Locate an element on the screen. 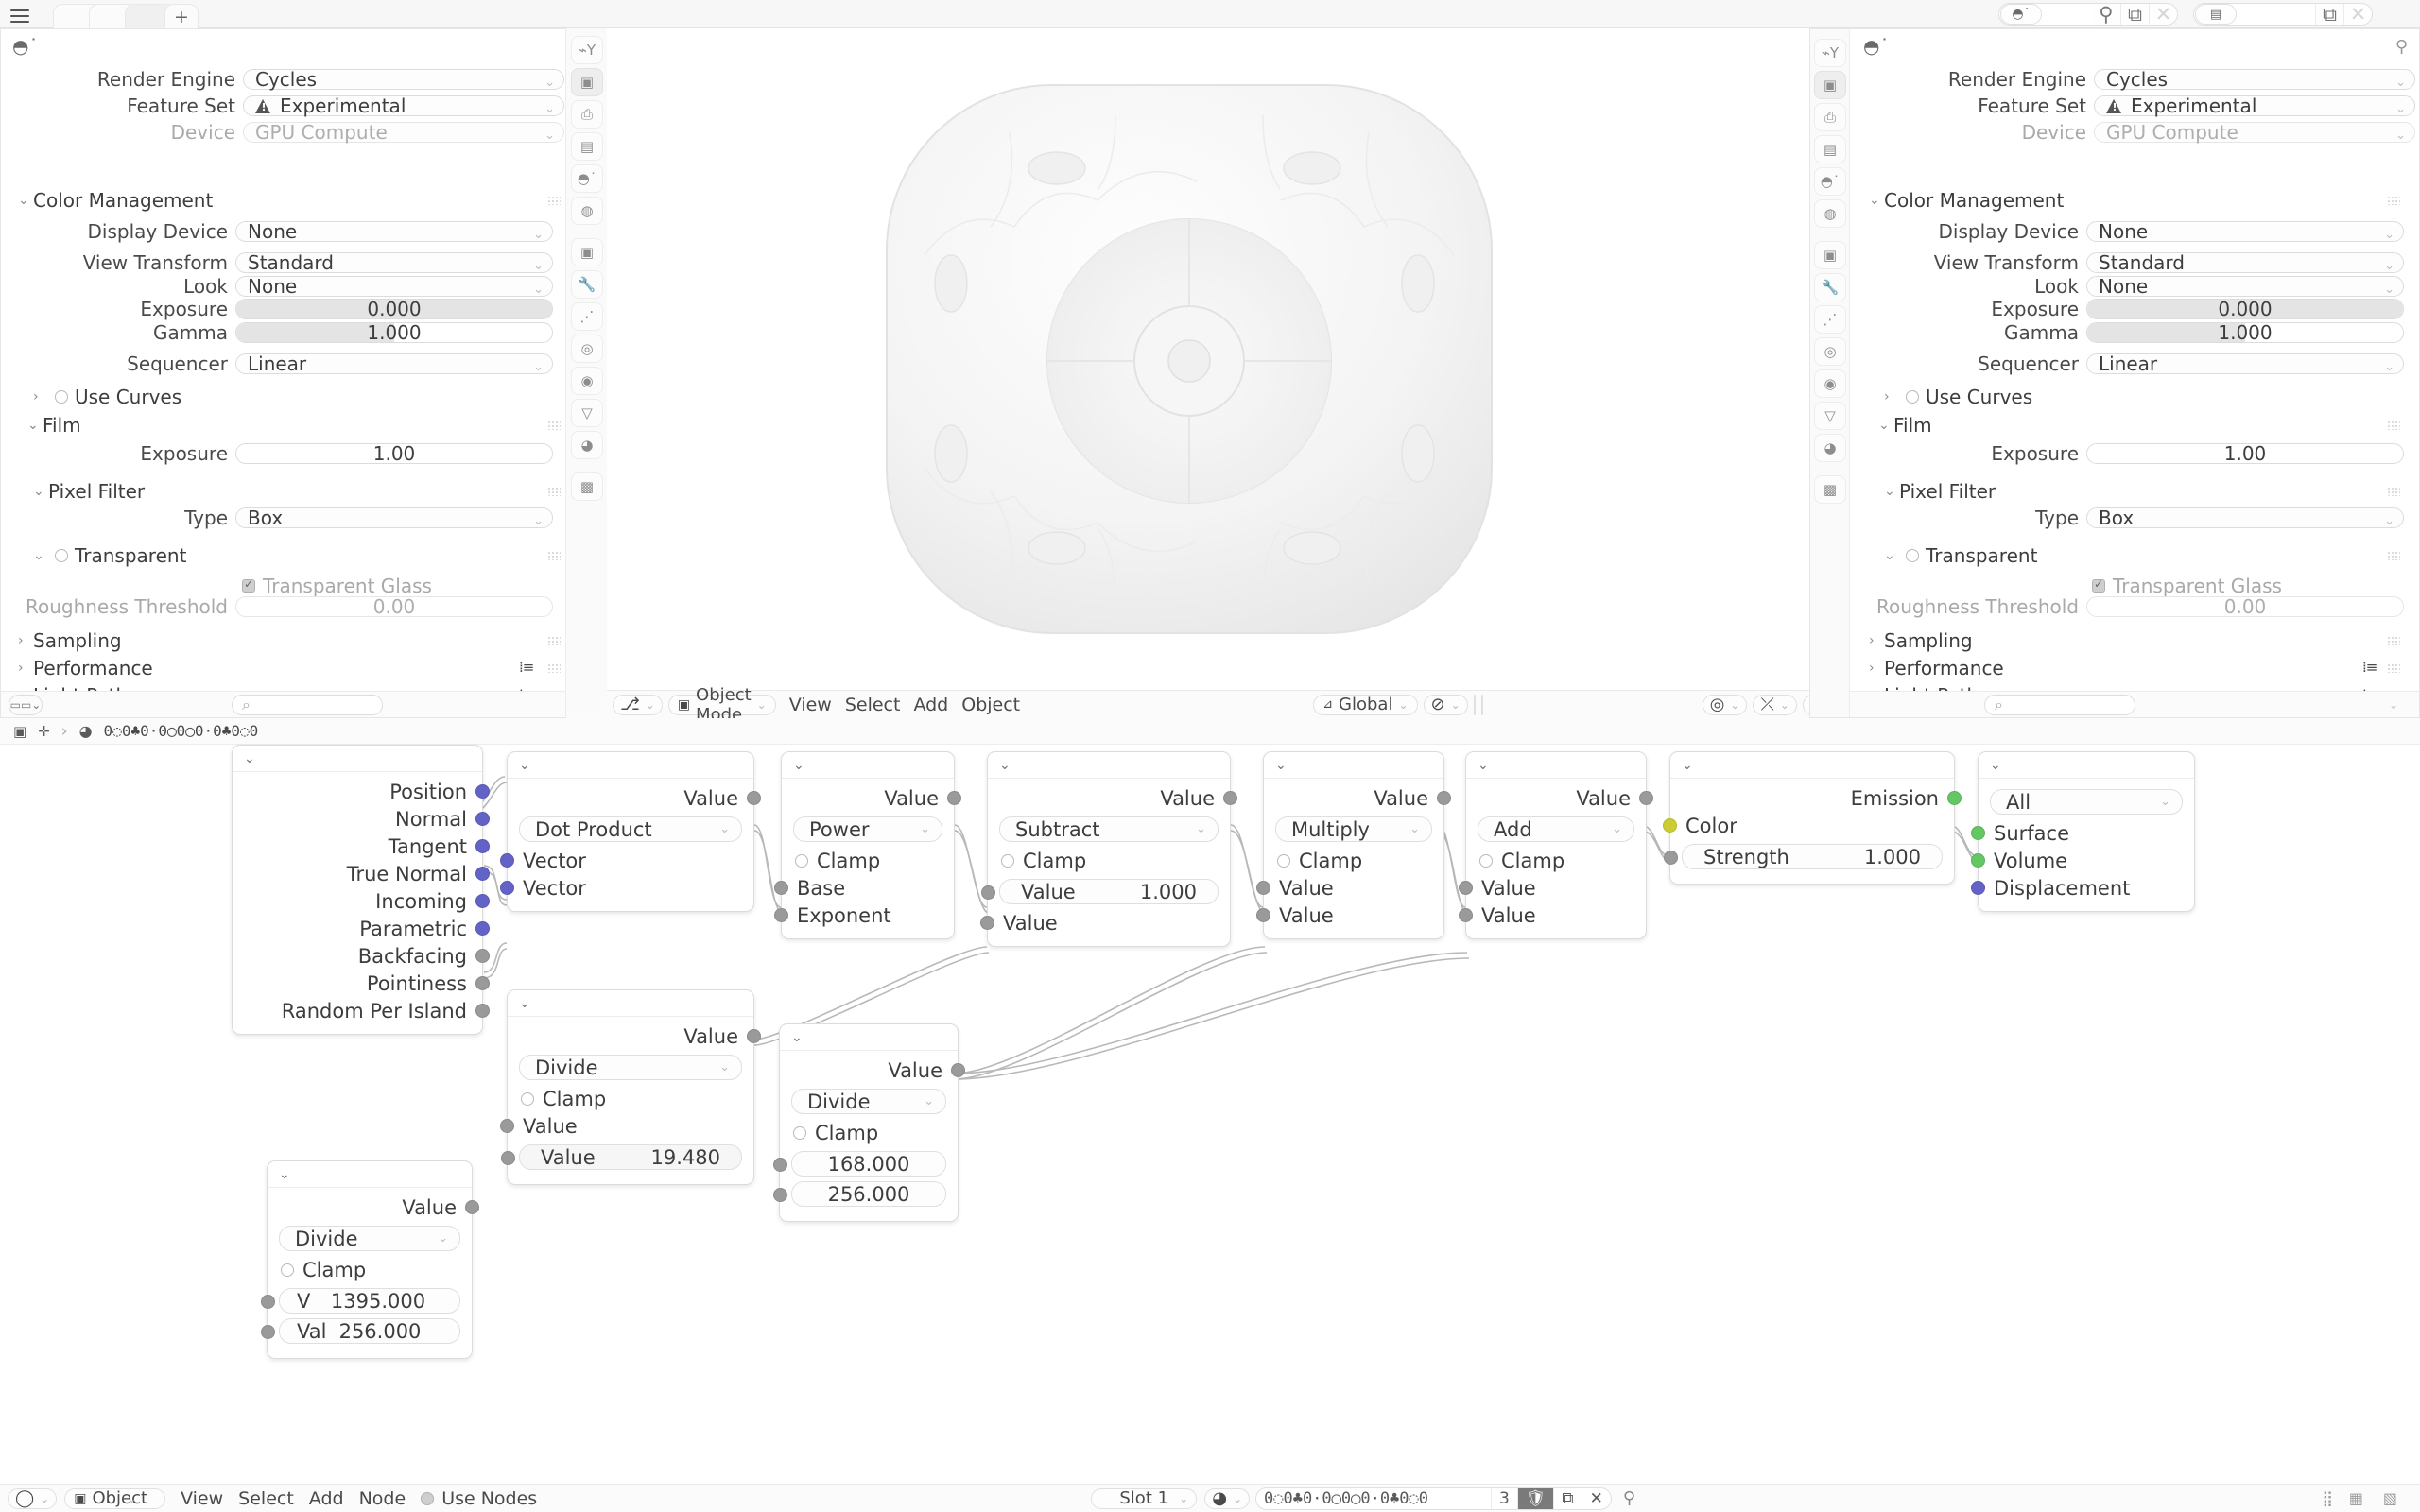 The width and height of the screenshot is (2420, 1512). close-icon: ✕ is located at coordinates (2163, 14).